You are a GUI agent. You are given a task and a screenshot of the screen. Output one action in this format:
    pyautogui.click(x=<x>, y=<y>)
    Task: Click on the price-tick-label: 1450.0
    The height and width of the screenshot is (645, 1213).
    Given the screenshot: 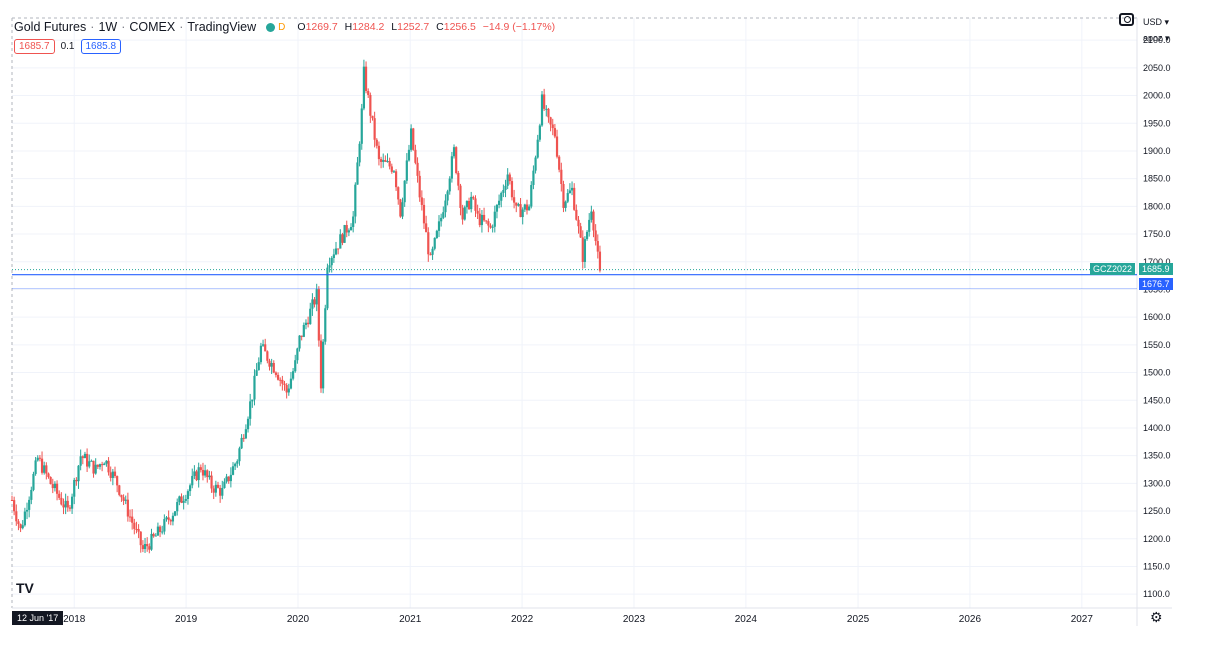 What is the action you would take?
    pyautogui.click(x=1157, y=400)
    